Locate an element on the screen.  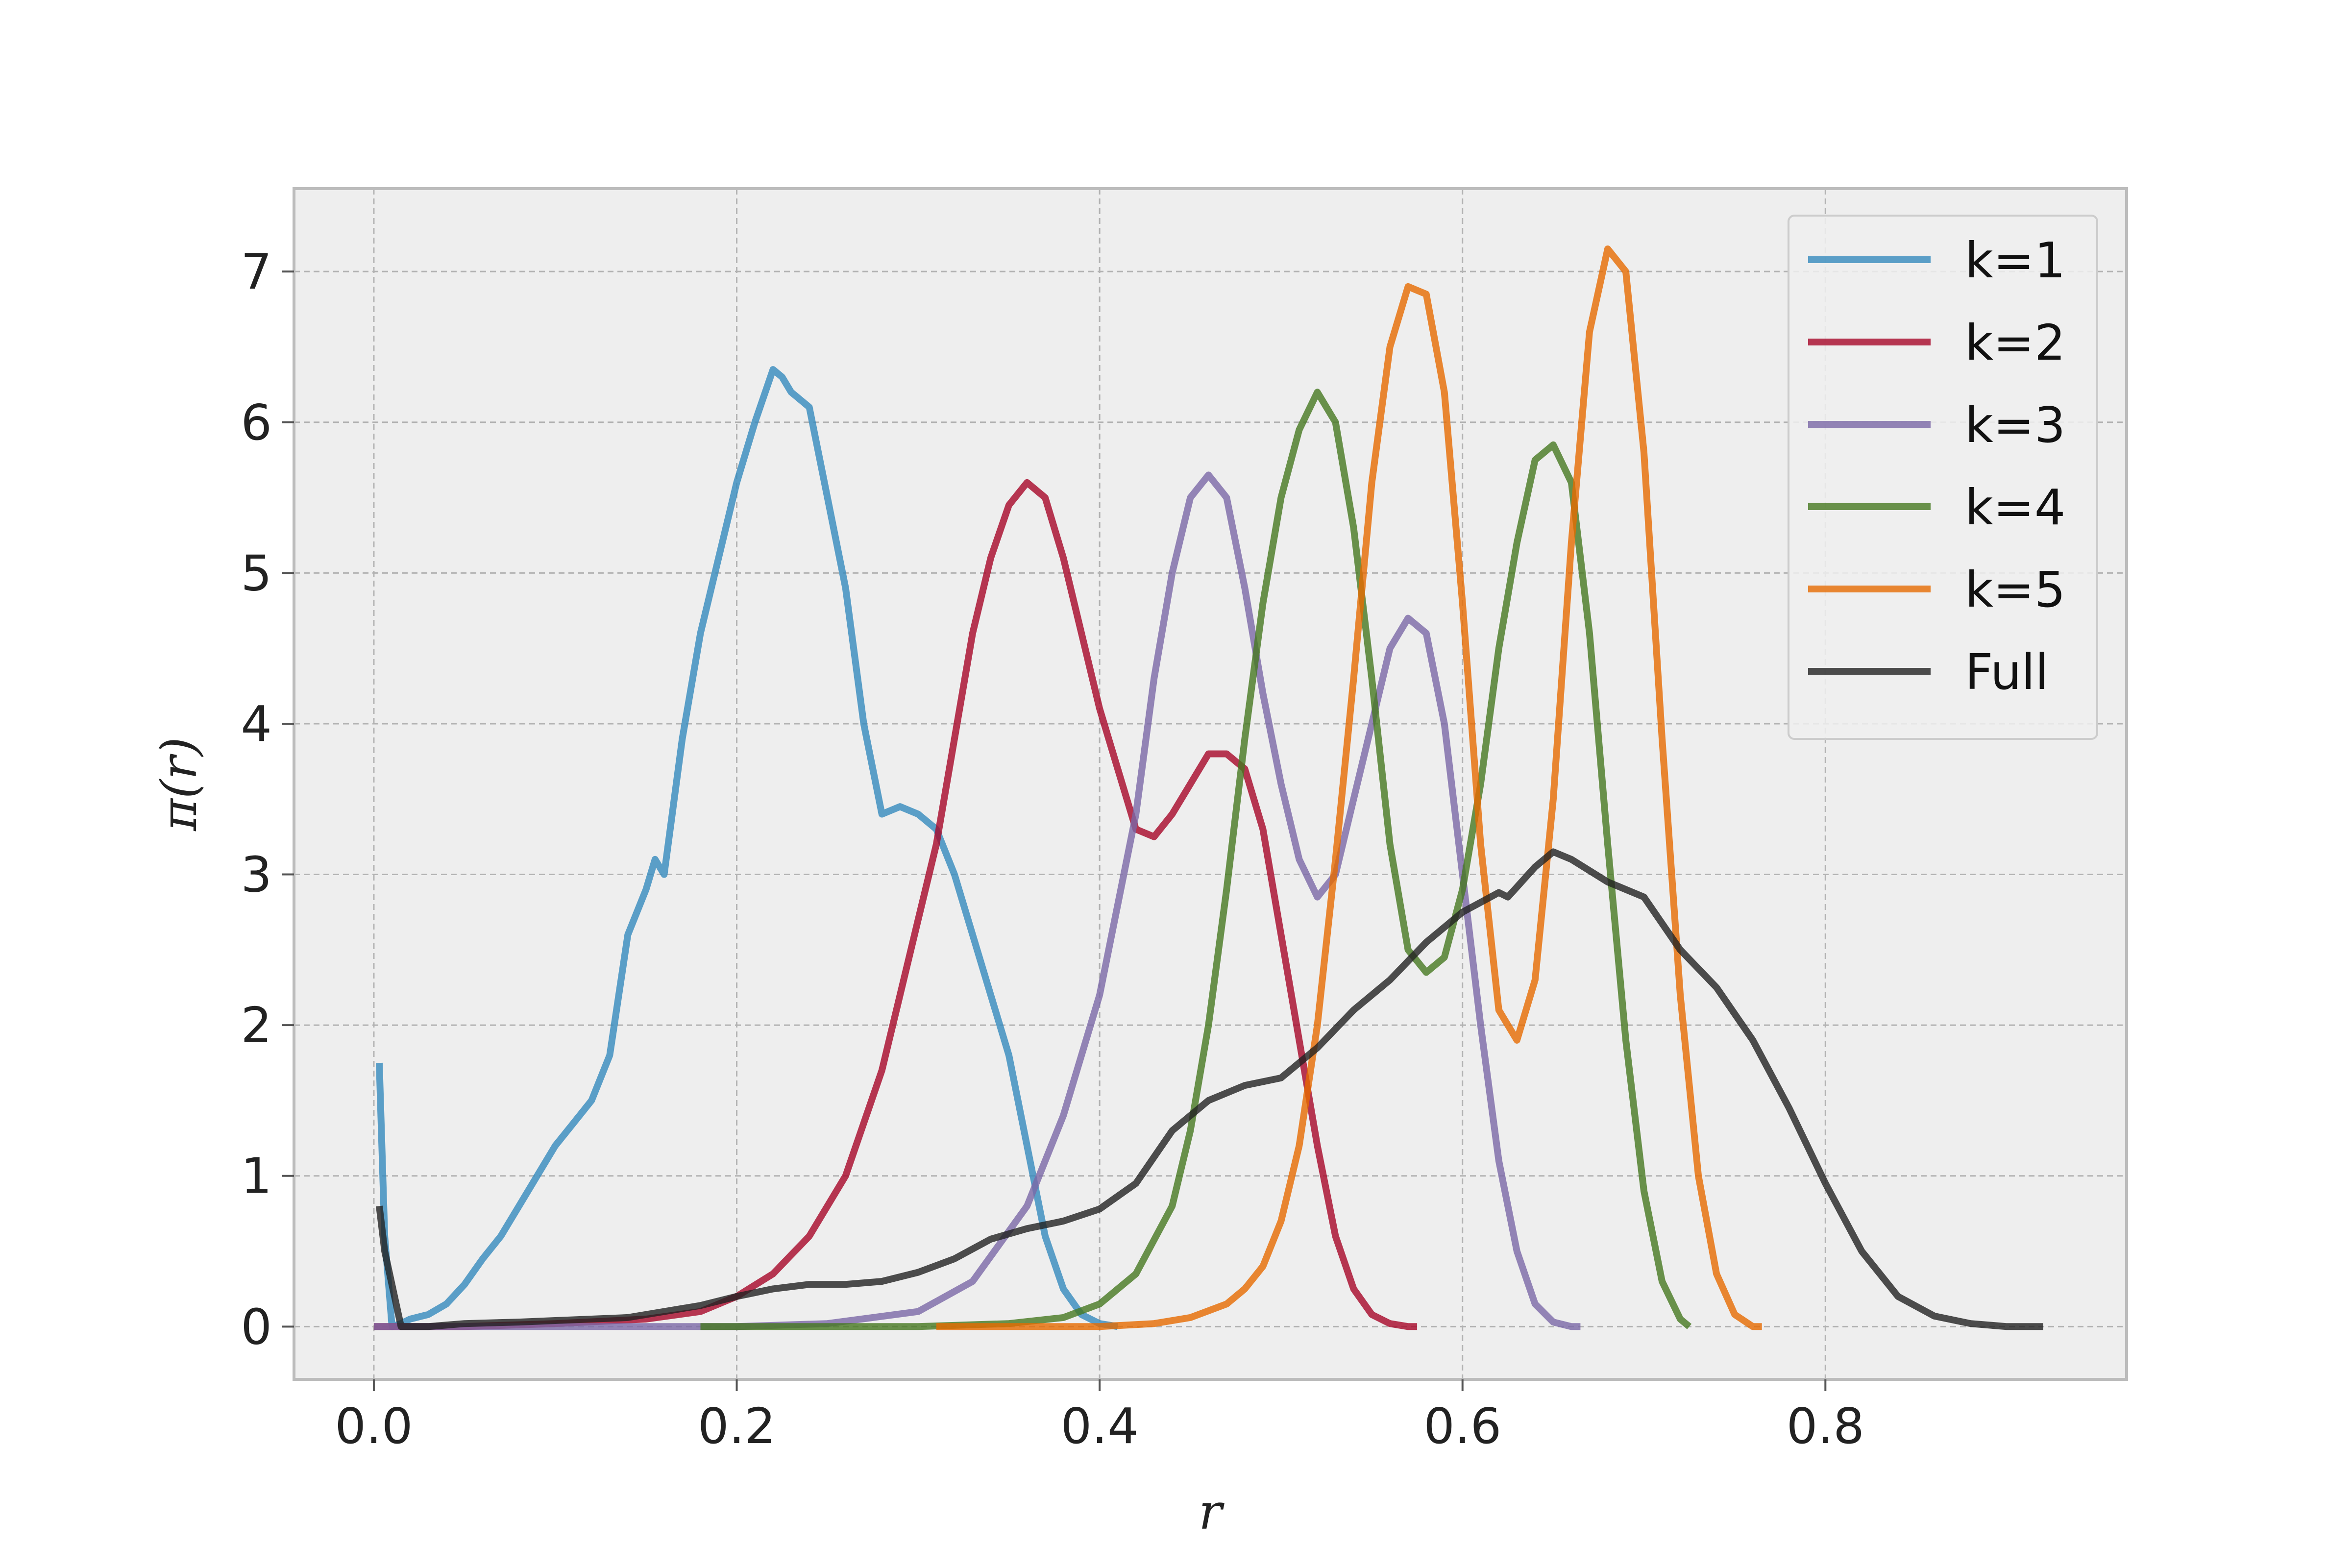
y-tick-label: 2 is located at coordinates (256, 1025).